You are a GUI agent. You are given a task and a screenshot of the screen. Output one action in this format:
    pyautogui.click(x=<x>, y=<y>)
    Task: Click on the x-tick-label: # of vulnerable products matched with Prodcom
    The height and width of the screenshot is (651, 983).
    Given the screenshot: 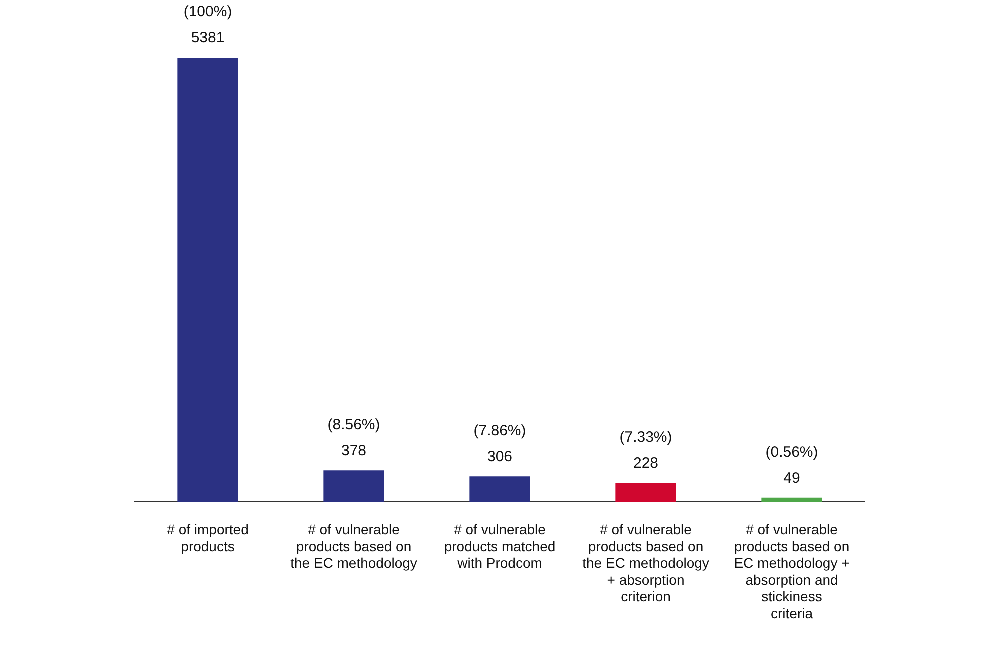 What is the action you would take?
    pyautogui.click(x=500, y=546)
    